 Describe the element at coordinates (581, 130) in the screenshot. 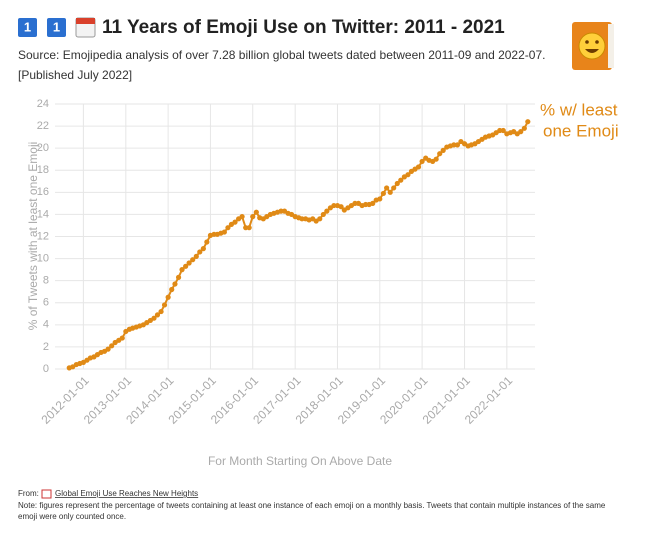

I see `annotation: one Emoji` at that location.